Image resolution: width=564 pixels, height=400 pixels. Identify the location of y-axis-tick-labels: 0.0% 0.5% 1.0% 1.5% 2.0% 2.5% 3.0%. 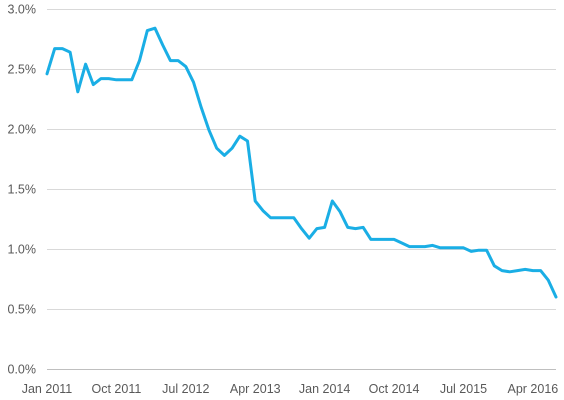
(22, 190).